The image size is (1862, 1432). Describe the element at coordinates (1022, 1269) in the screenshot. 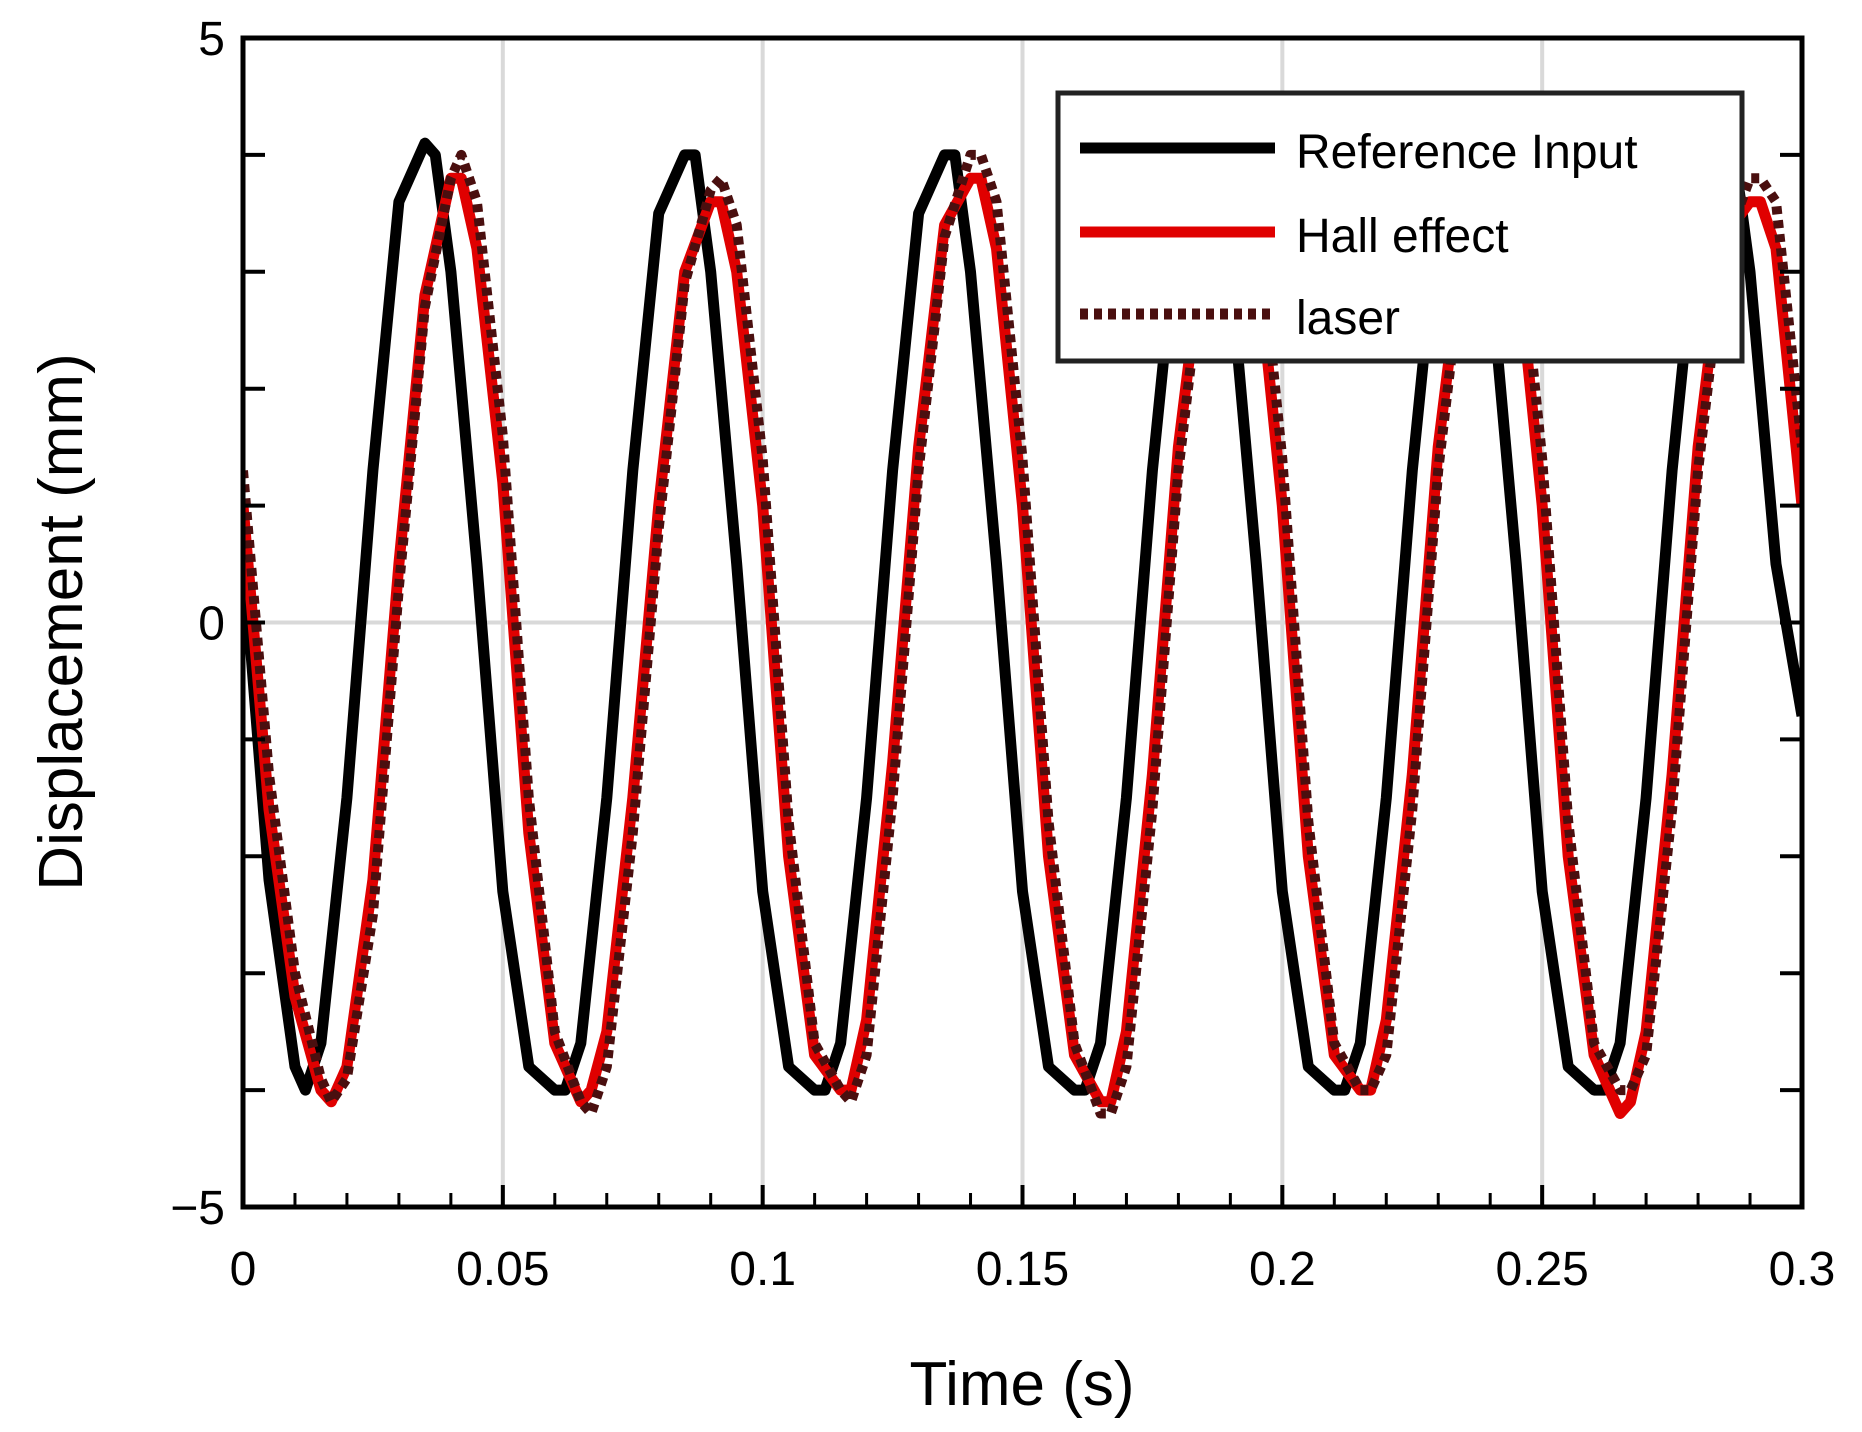

I see `x-tick-label-3: 0.15` at that location.